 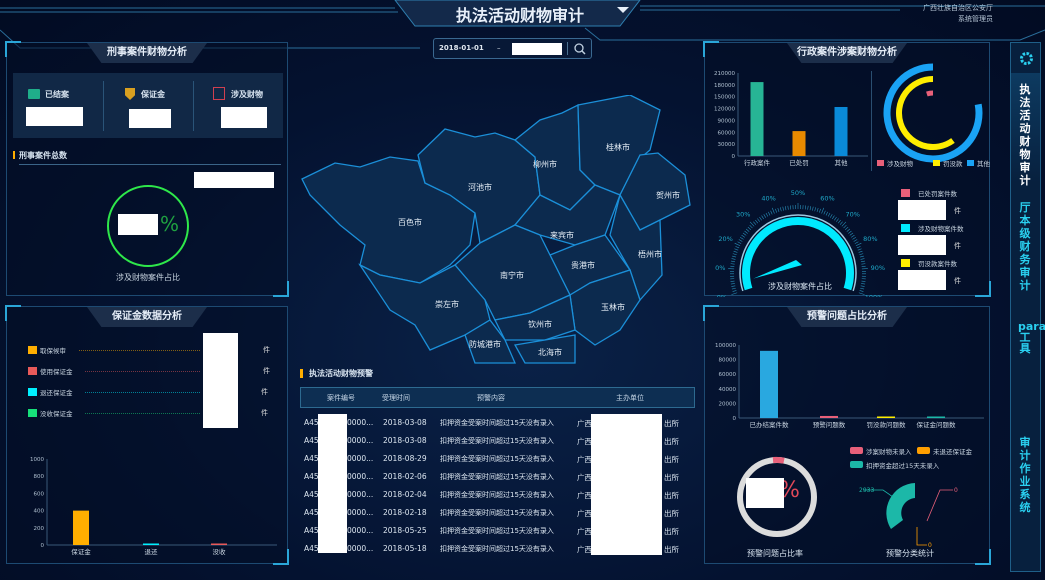 I want to click on sidebar-item-enforcement-audit: 执法活动财物审计, so click(x=1025, y=135).